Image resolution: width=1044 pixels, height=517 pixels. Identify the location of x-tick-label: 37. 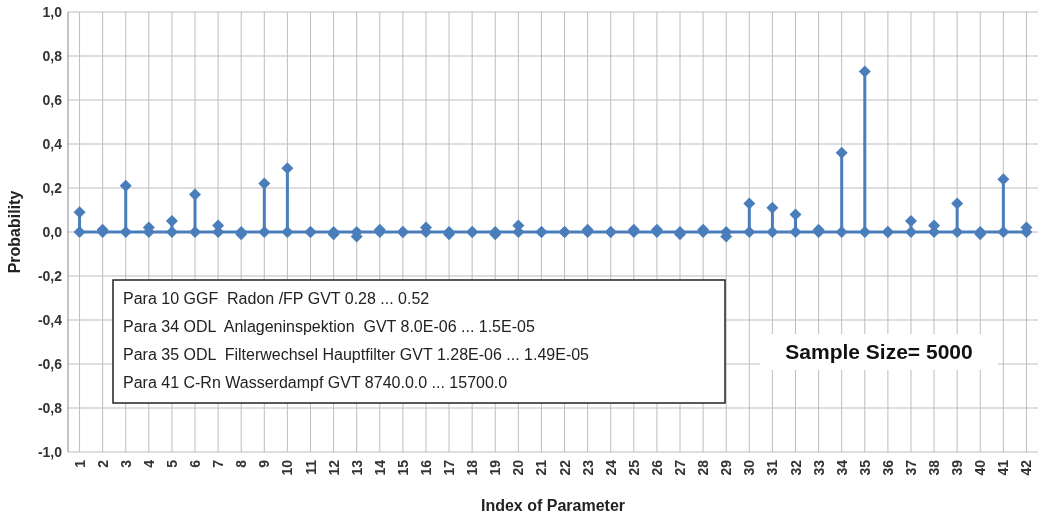
(910, 467).